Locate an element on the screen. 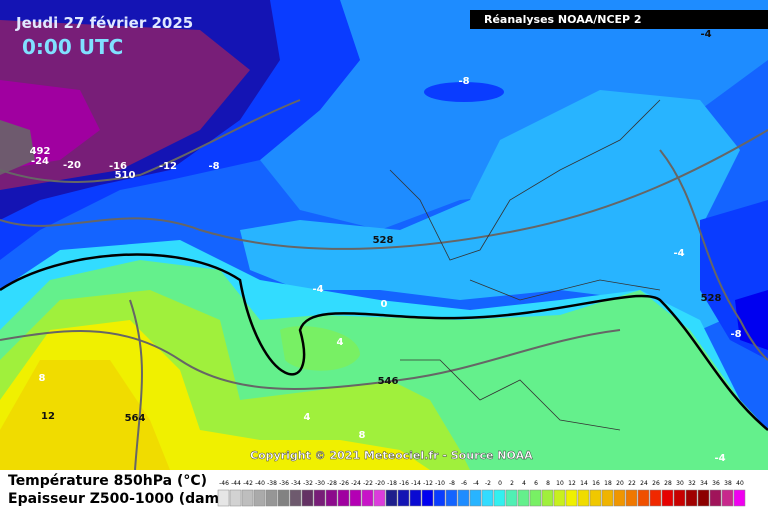  scale-label: 6 is located at coordinates (536, 483).